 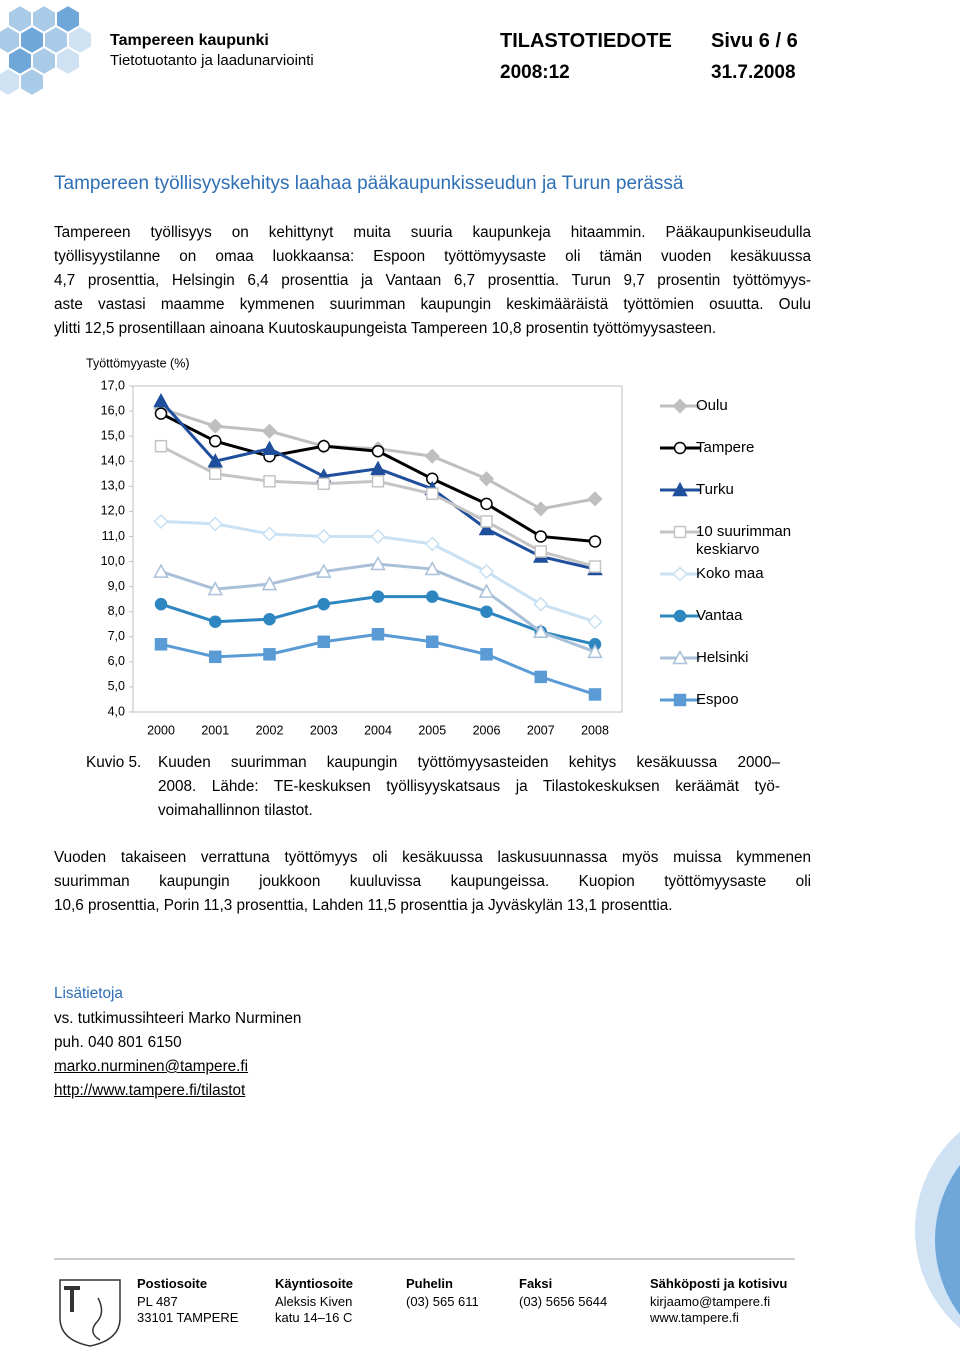 What do you see at coordinates (161, 730) in the screenshot?
I see `x-tick-label: 2000` at bounding box center [161, 730].